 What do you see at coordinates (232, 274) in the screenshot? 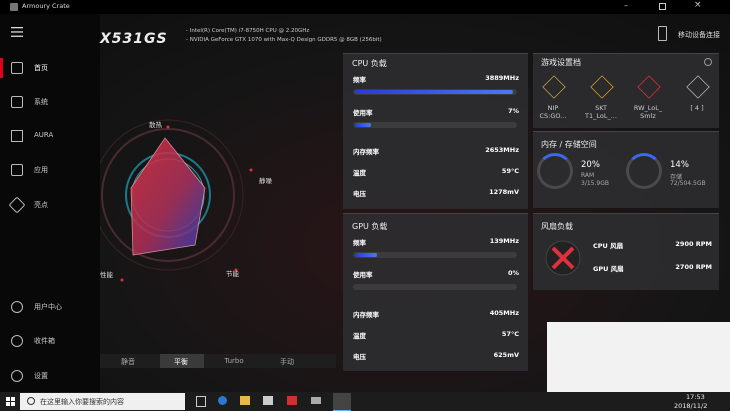
I see `radar-label: 节能` at bounding box center [232, 274].